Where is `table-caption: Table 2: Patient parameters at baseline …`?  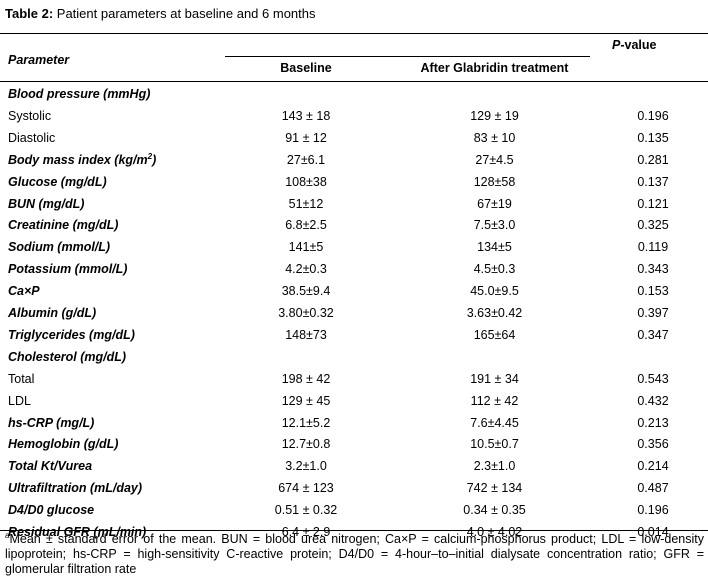 table-caption: Table 2: Patient parameters at baseline … is located at coordinates (160, 13).